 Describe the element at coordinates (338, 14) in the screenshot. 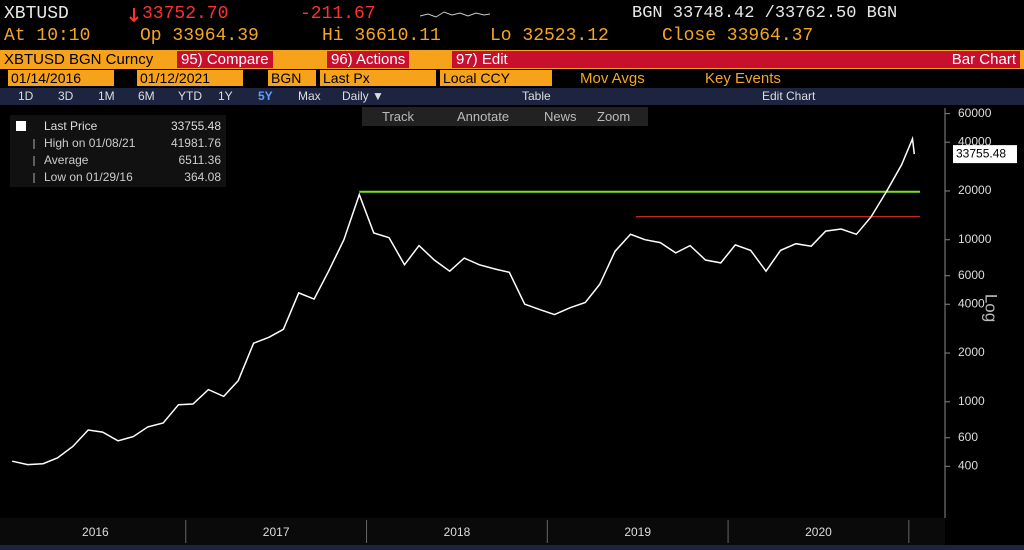

I see `change: -211.67` at that location.